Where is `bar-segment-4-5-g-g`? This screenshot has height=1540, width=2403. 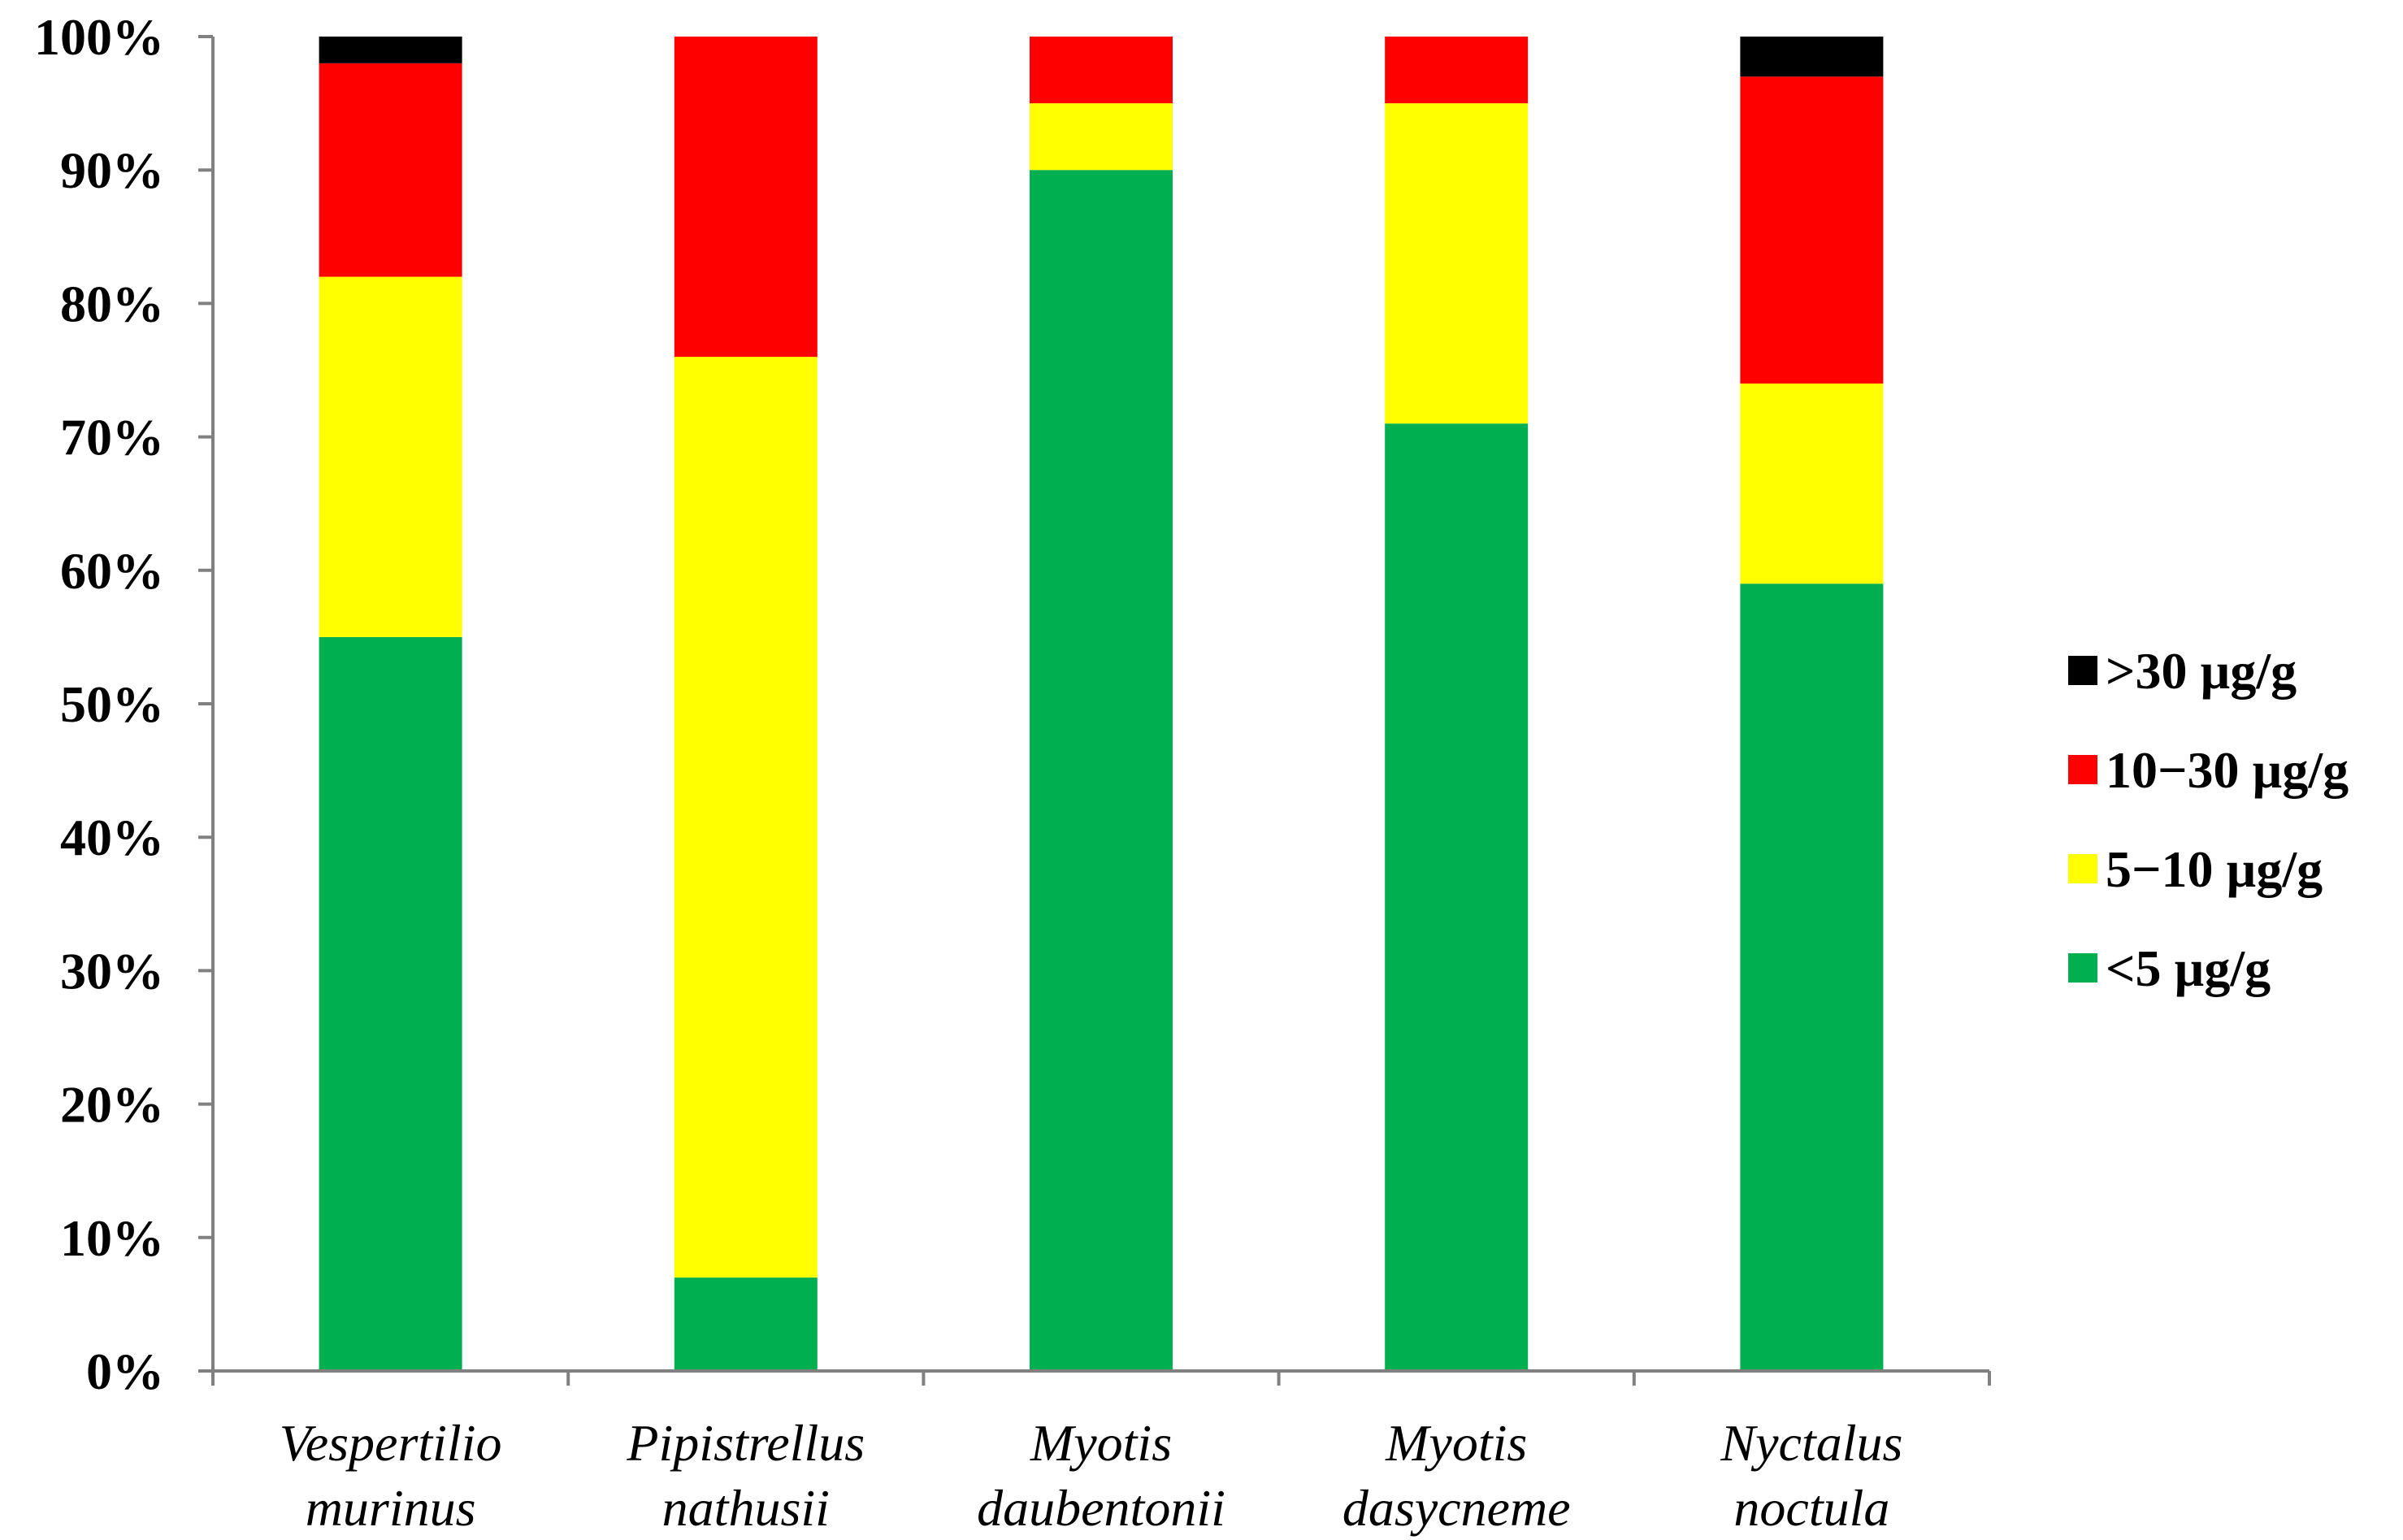 bar-segment-4-5-g-g is located at coordinates (1812, 977).